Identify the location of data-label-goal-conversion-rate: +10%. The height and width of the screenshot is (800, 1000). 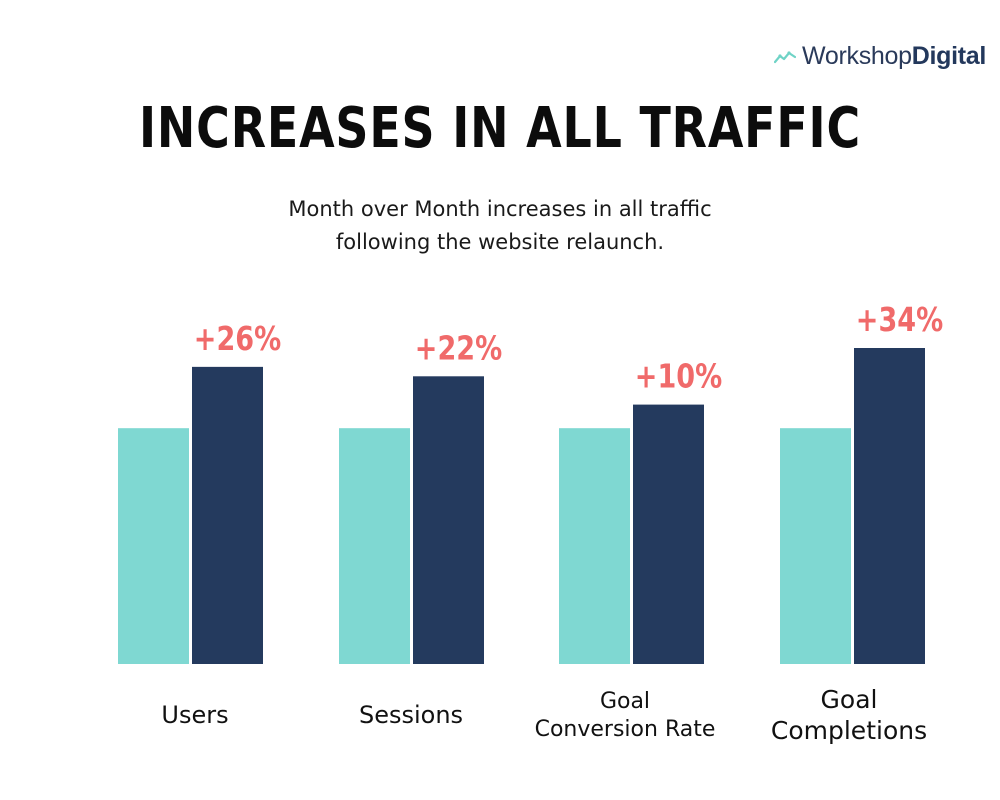
(678, 377).